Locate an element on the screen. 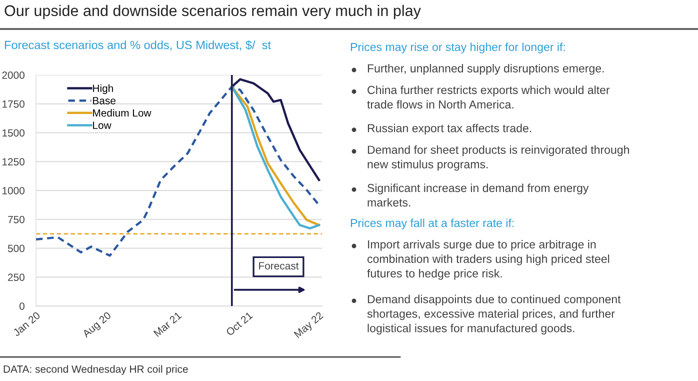 Image resolution: width=698 pixels, height=381 pixels. x-tick-label: Jan 20 is located at coordinates (26, 324).